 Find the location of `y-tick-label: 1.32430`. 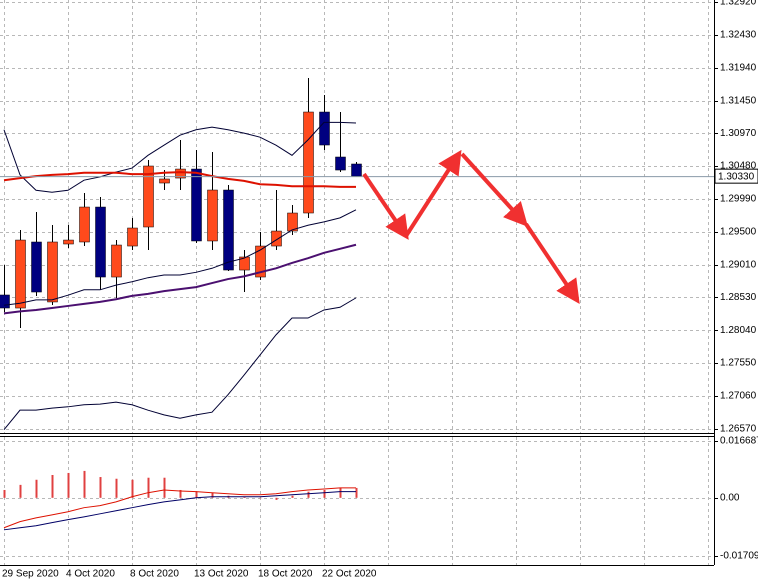

y-tick-label: 1.32430 is located at coordinates (738, 35).